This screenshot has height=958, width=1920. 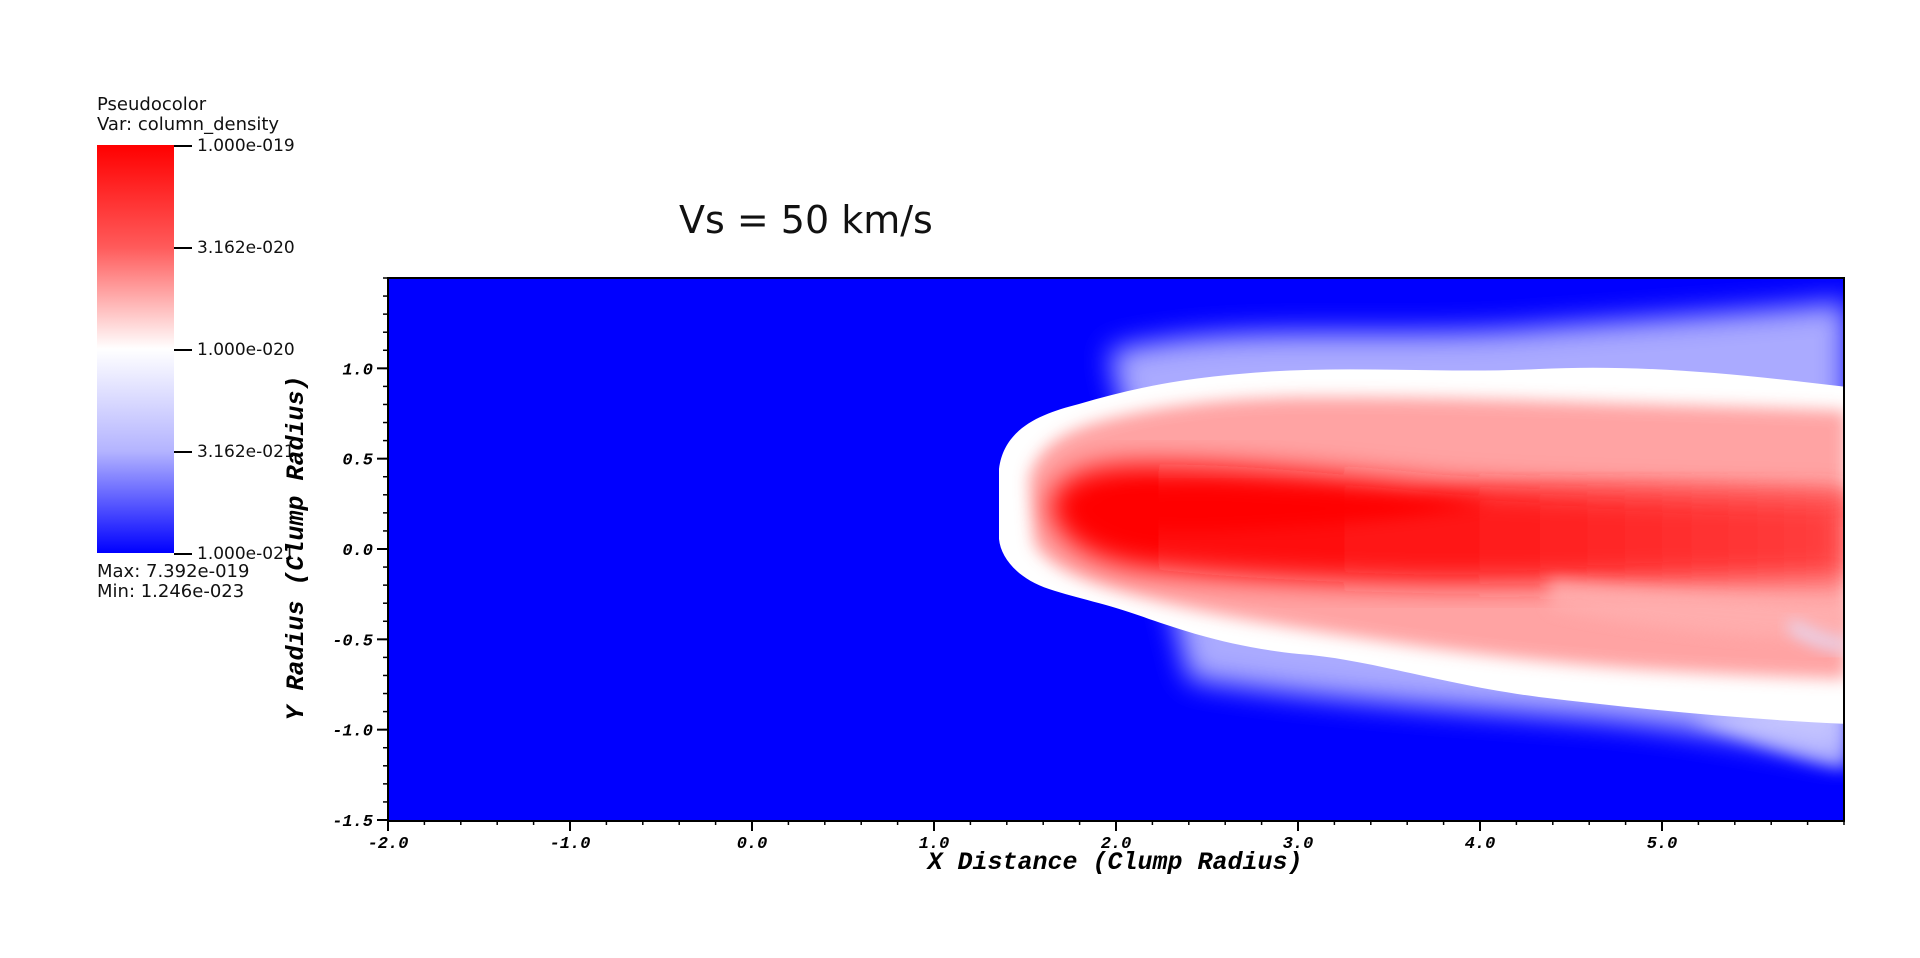 What do you see at coordinates (1298, 844) in the screenshot?
I see `x-tick-label: 3.0` at bounding box center [1298, 844].